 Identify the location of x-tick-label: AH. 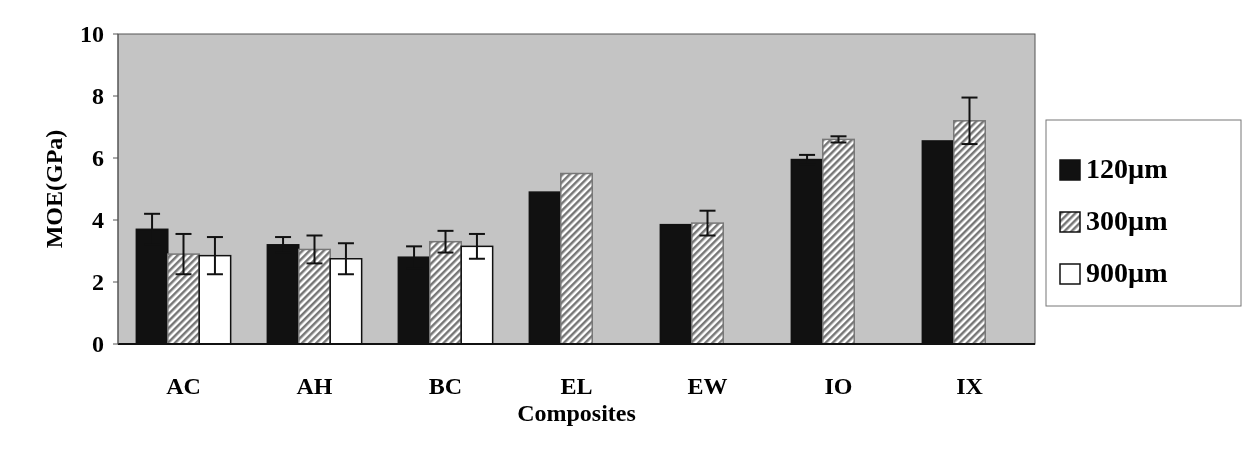
(314, 386).